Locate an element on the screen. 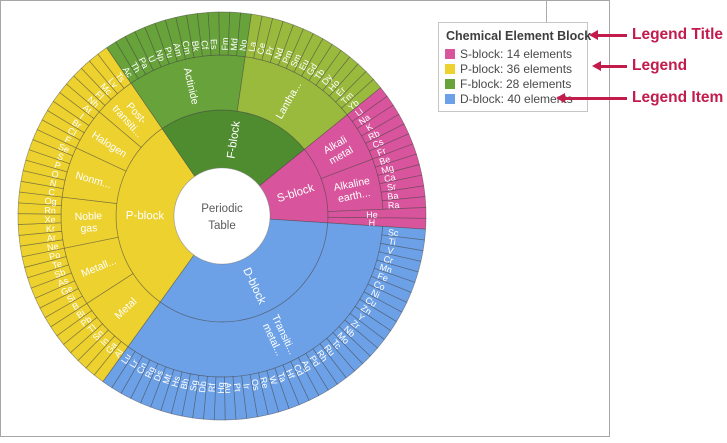 The width and height of the screenshot is (727, 443). element-label: P is located at coordinates (57, 165).